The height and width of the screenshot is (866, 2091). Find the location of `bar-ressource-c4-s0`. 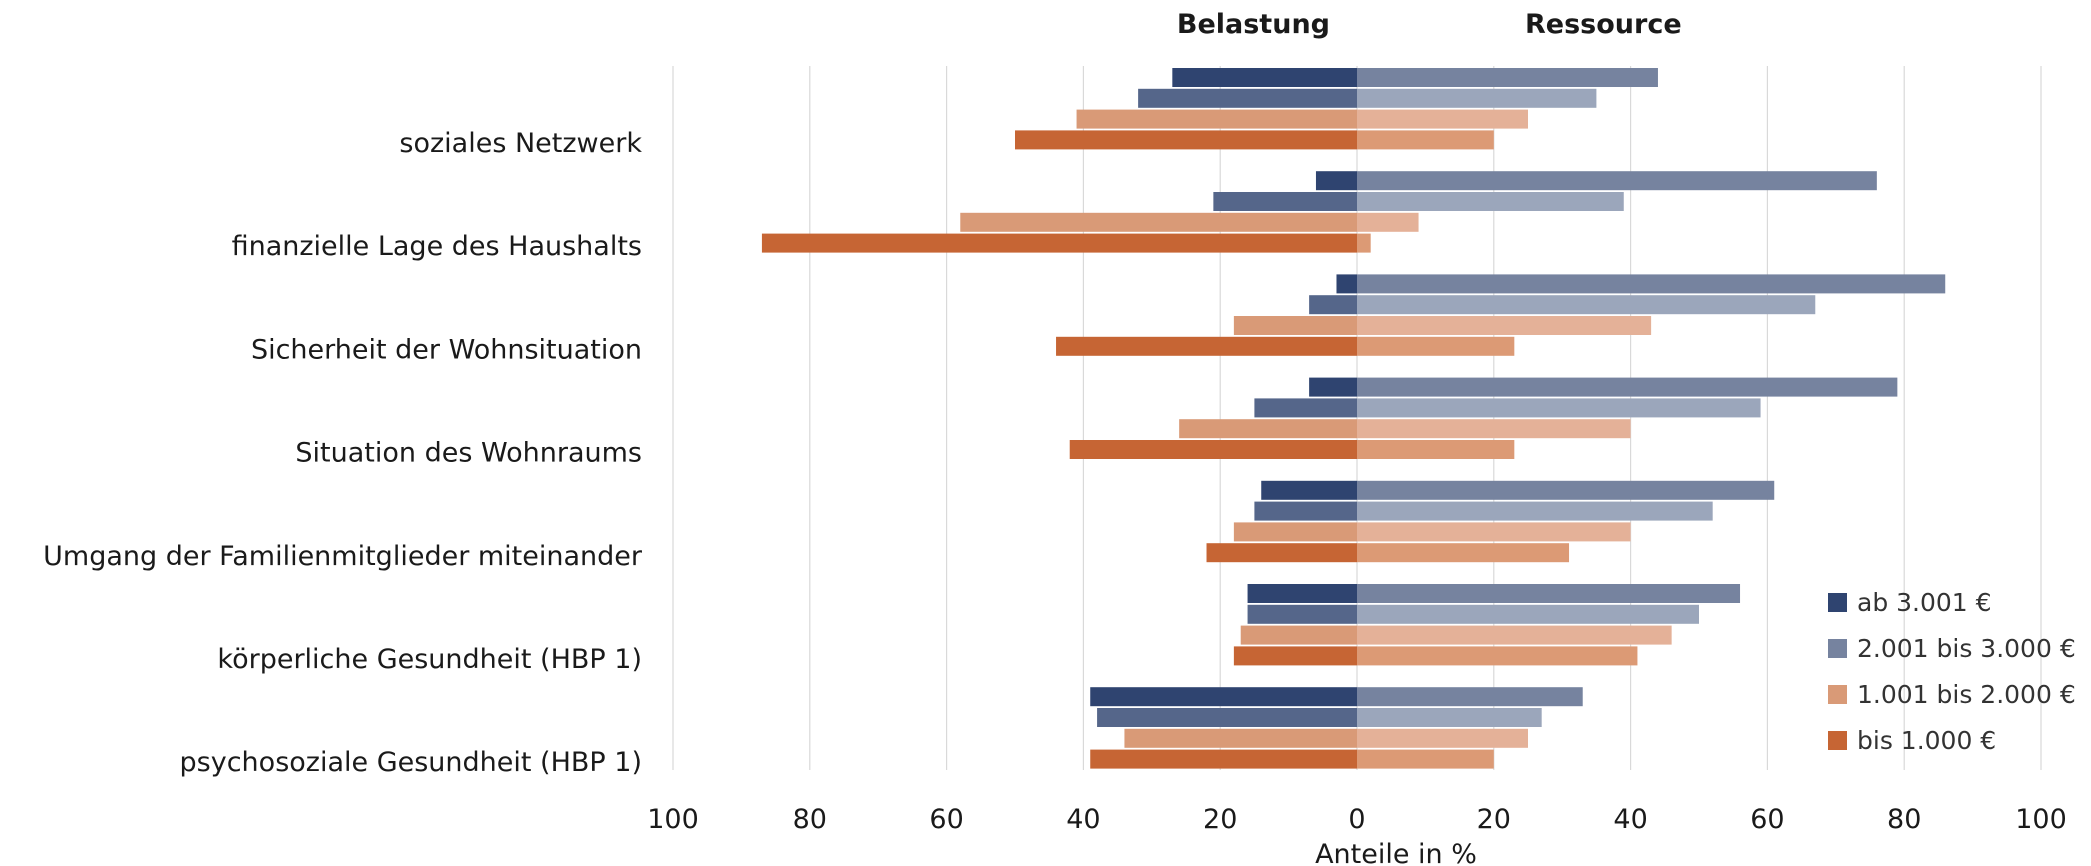

bar-ressource-c4-s0 is located at coordinates (1566, 490).